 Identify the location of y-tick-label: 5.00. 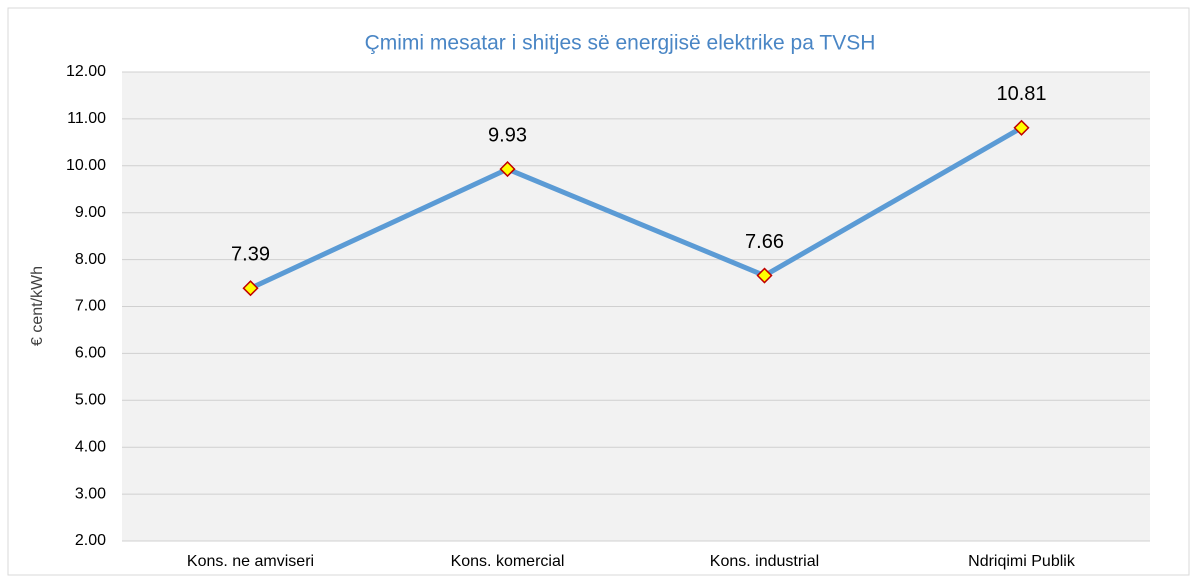
(90, 400).